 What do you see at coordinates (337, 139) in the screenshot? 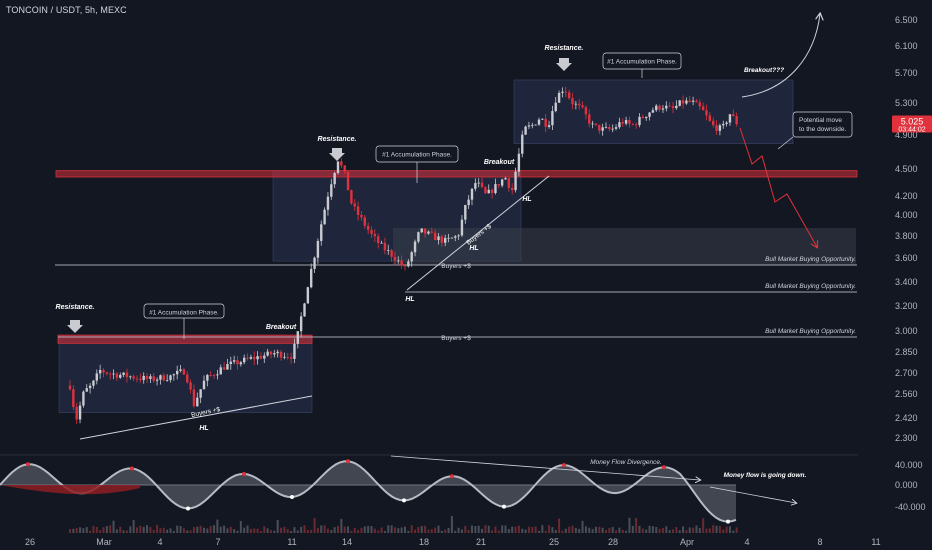
I see `resistance-label: Resistance.` at bounding box center [337, 139].